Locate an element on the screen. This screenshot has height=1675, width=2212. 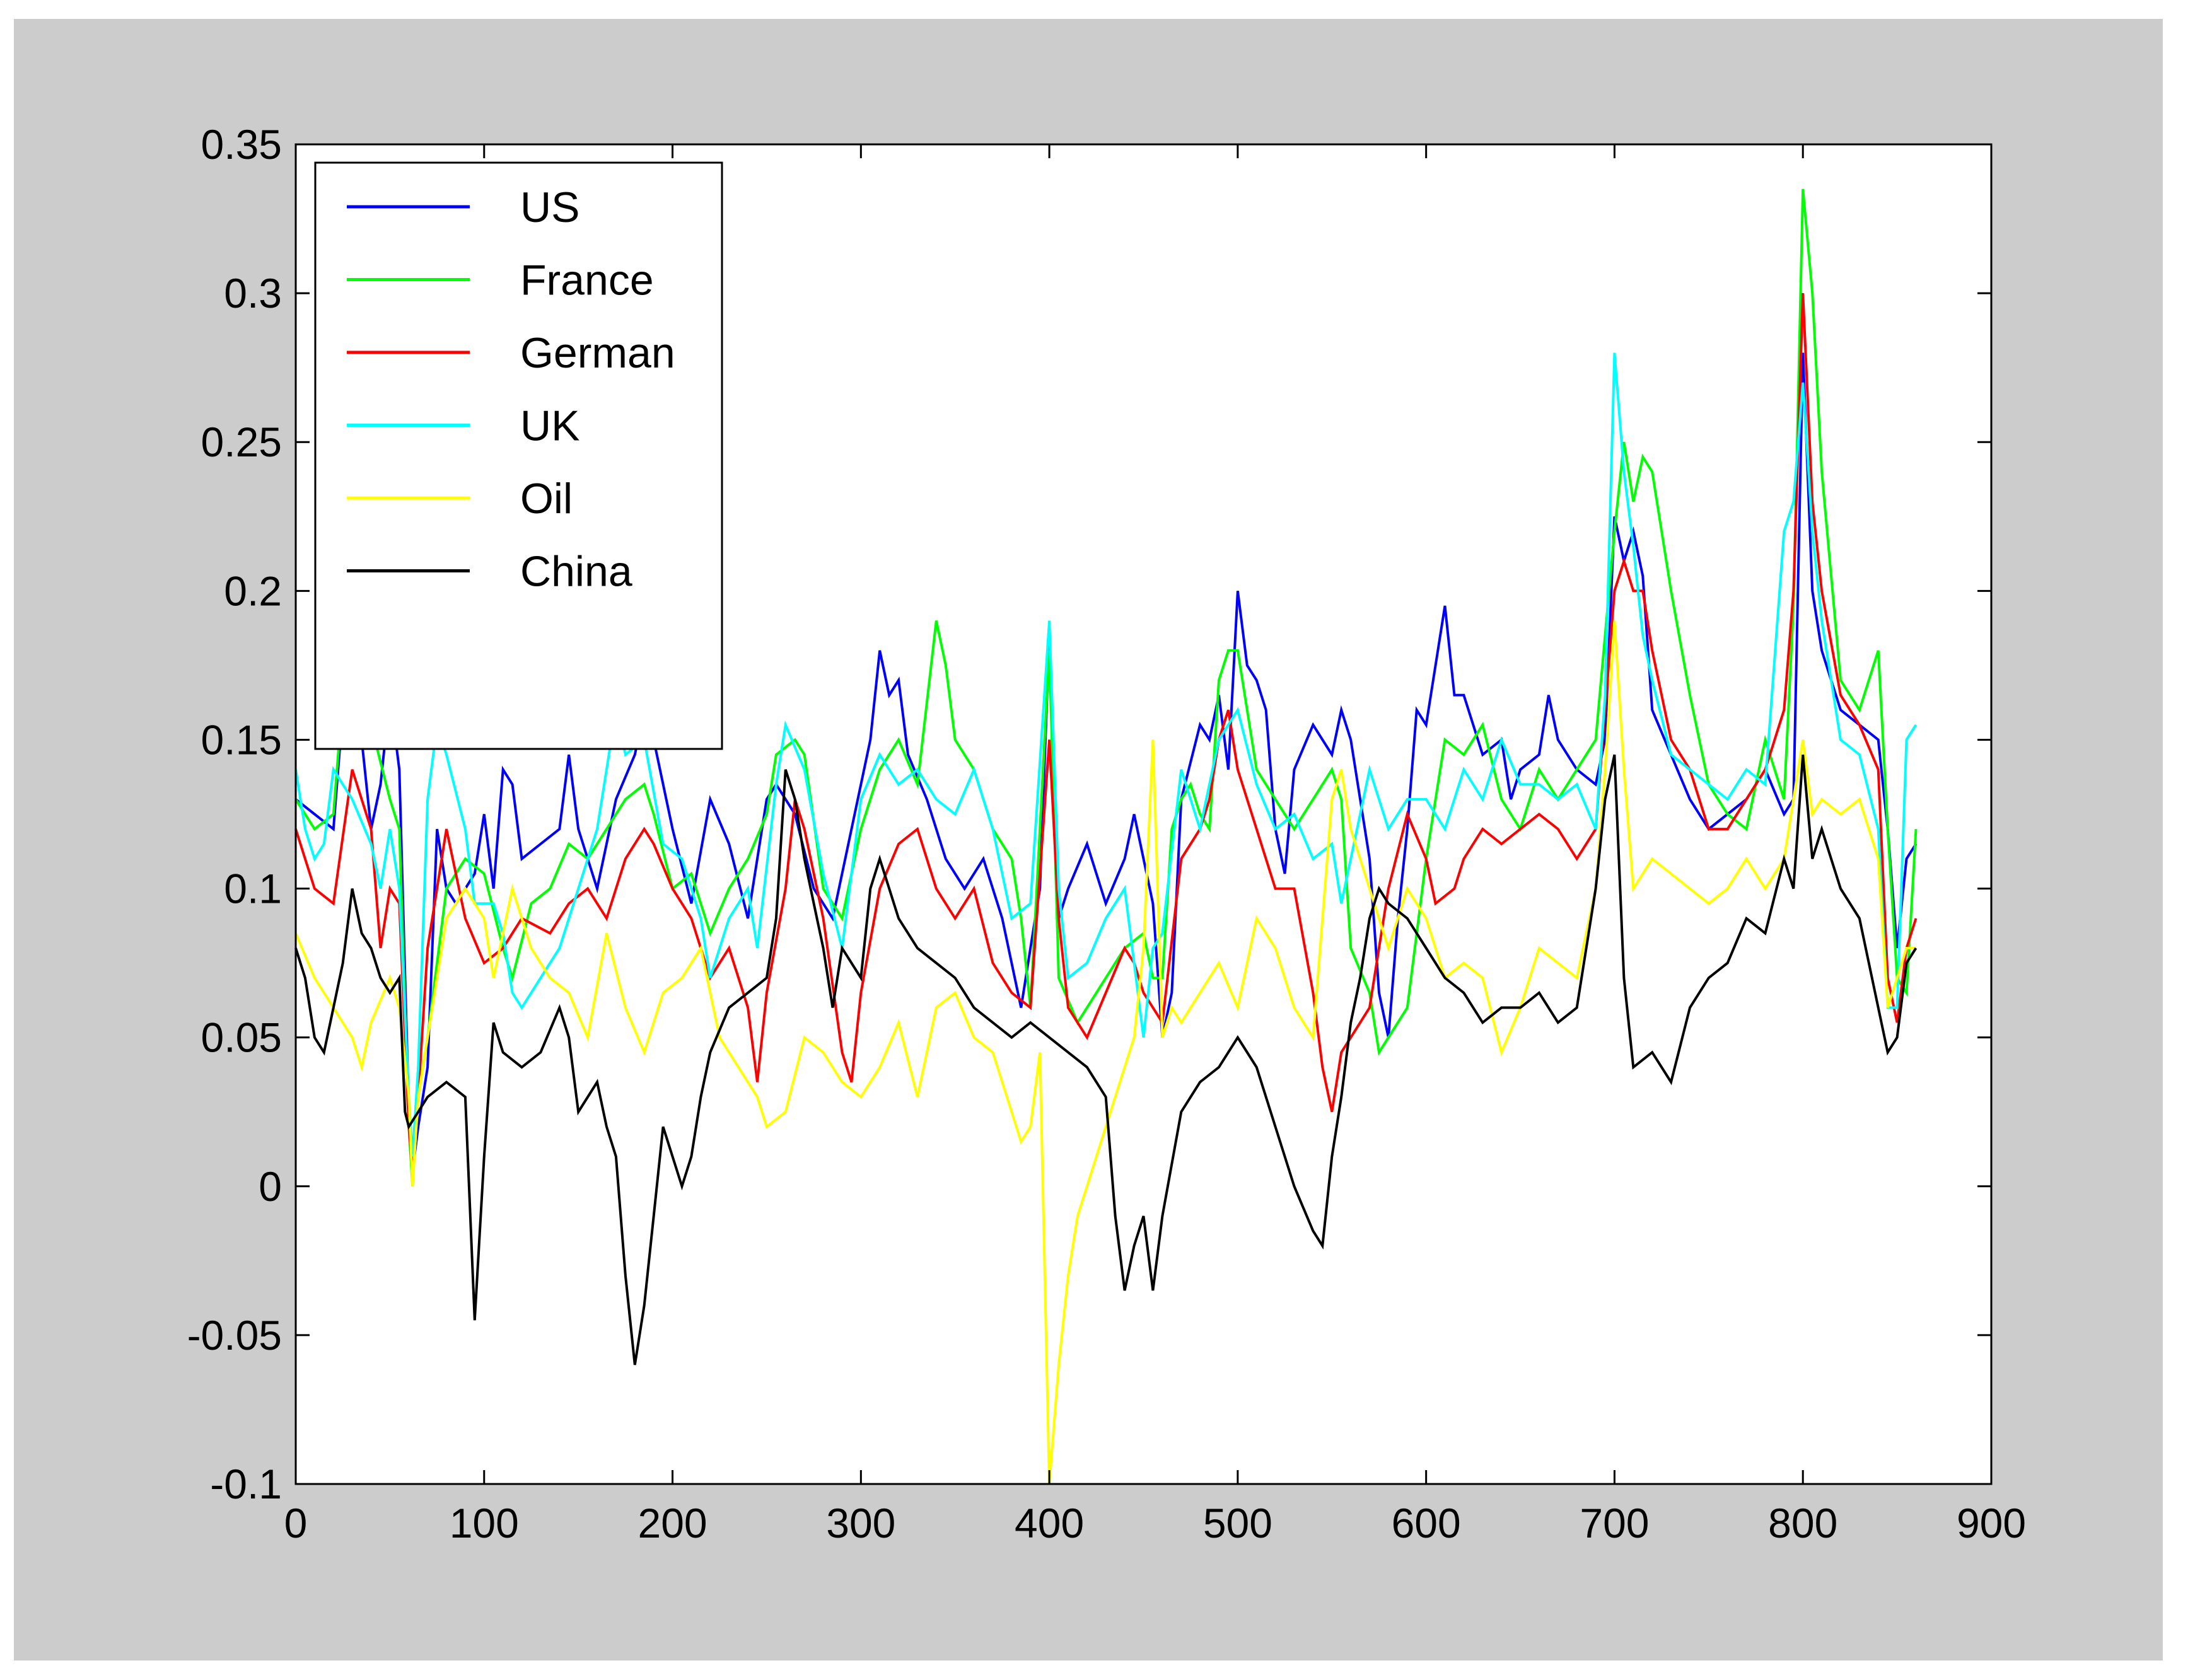
x-tick-label: 200 is located at coordinates (672, 1523).